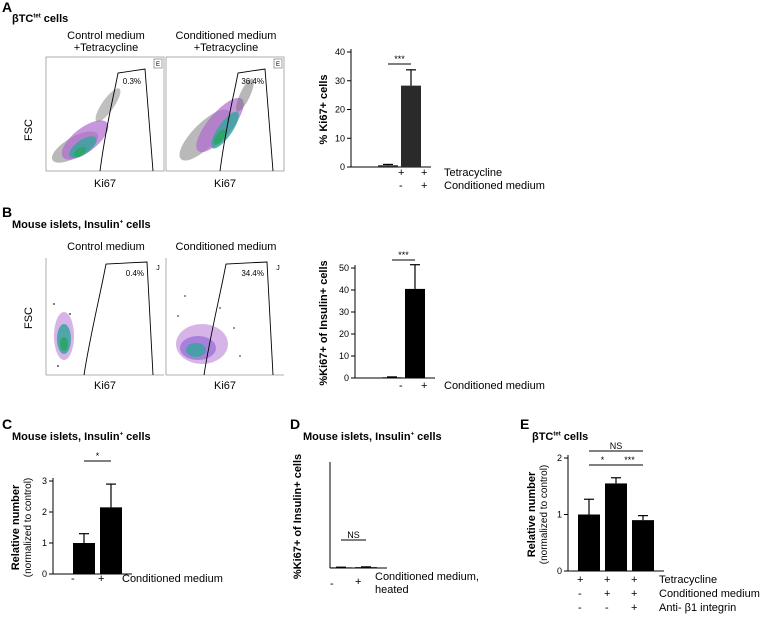  I want to click on sig-label-e-3: NS, so click(616, 446).